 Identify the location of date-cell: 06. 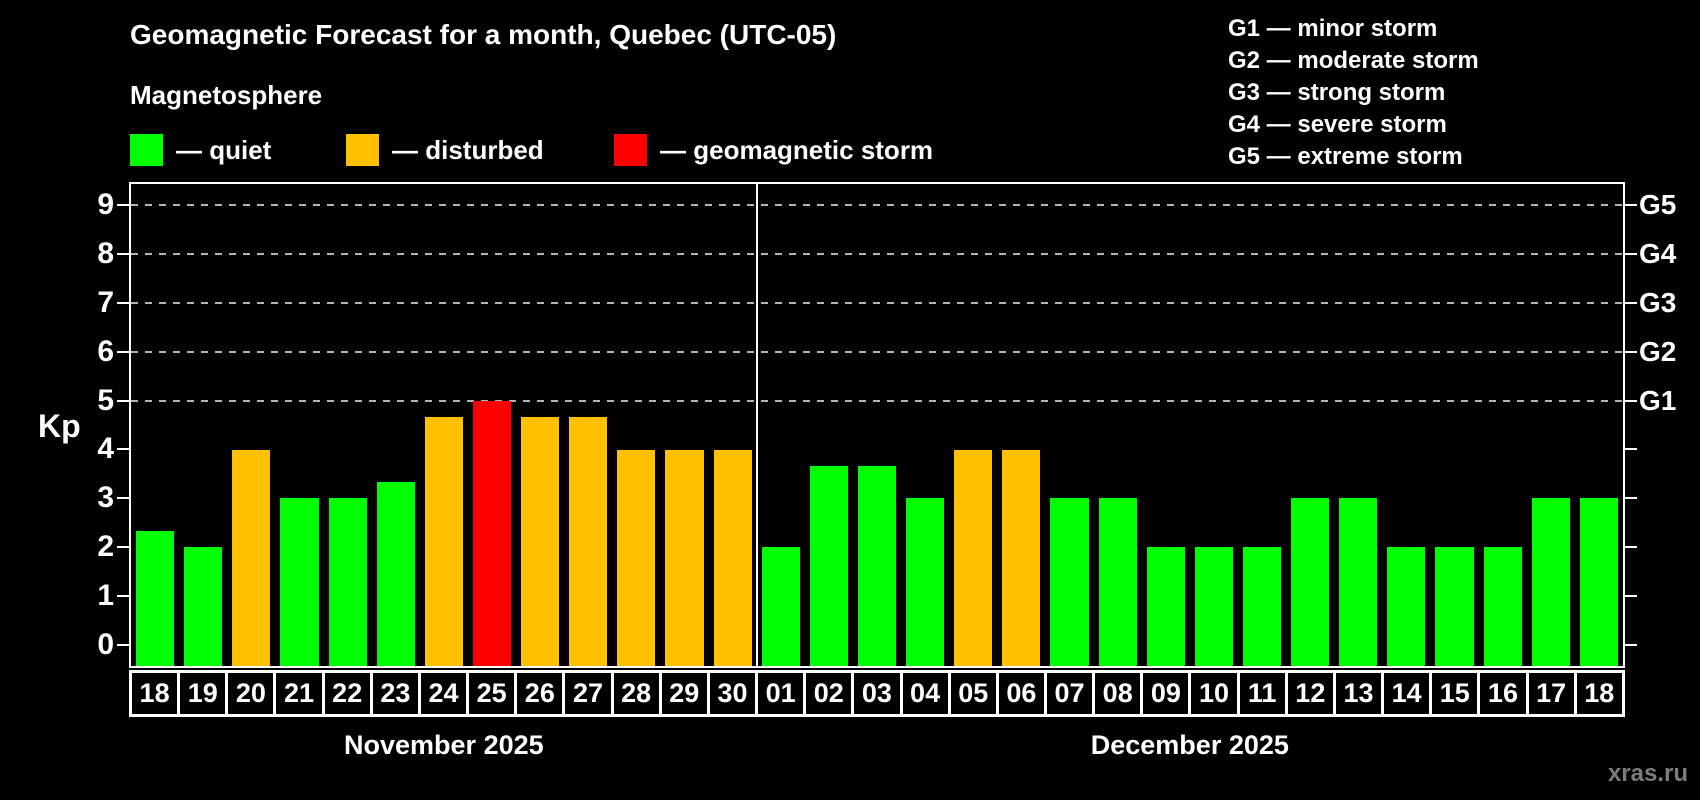
(1021, 693).